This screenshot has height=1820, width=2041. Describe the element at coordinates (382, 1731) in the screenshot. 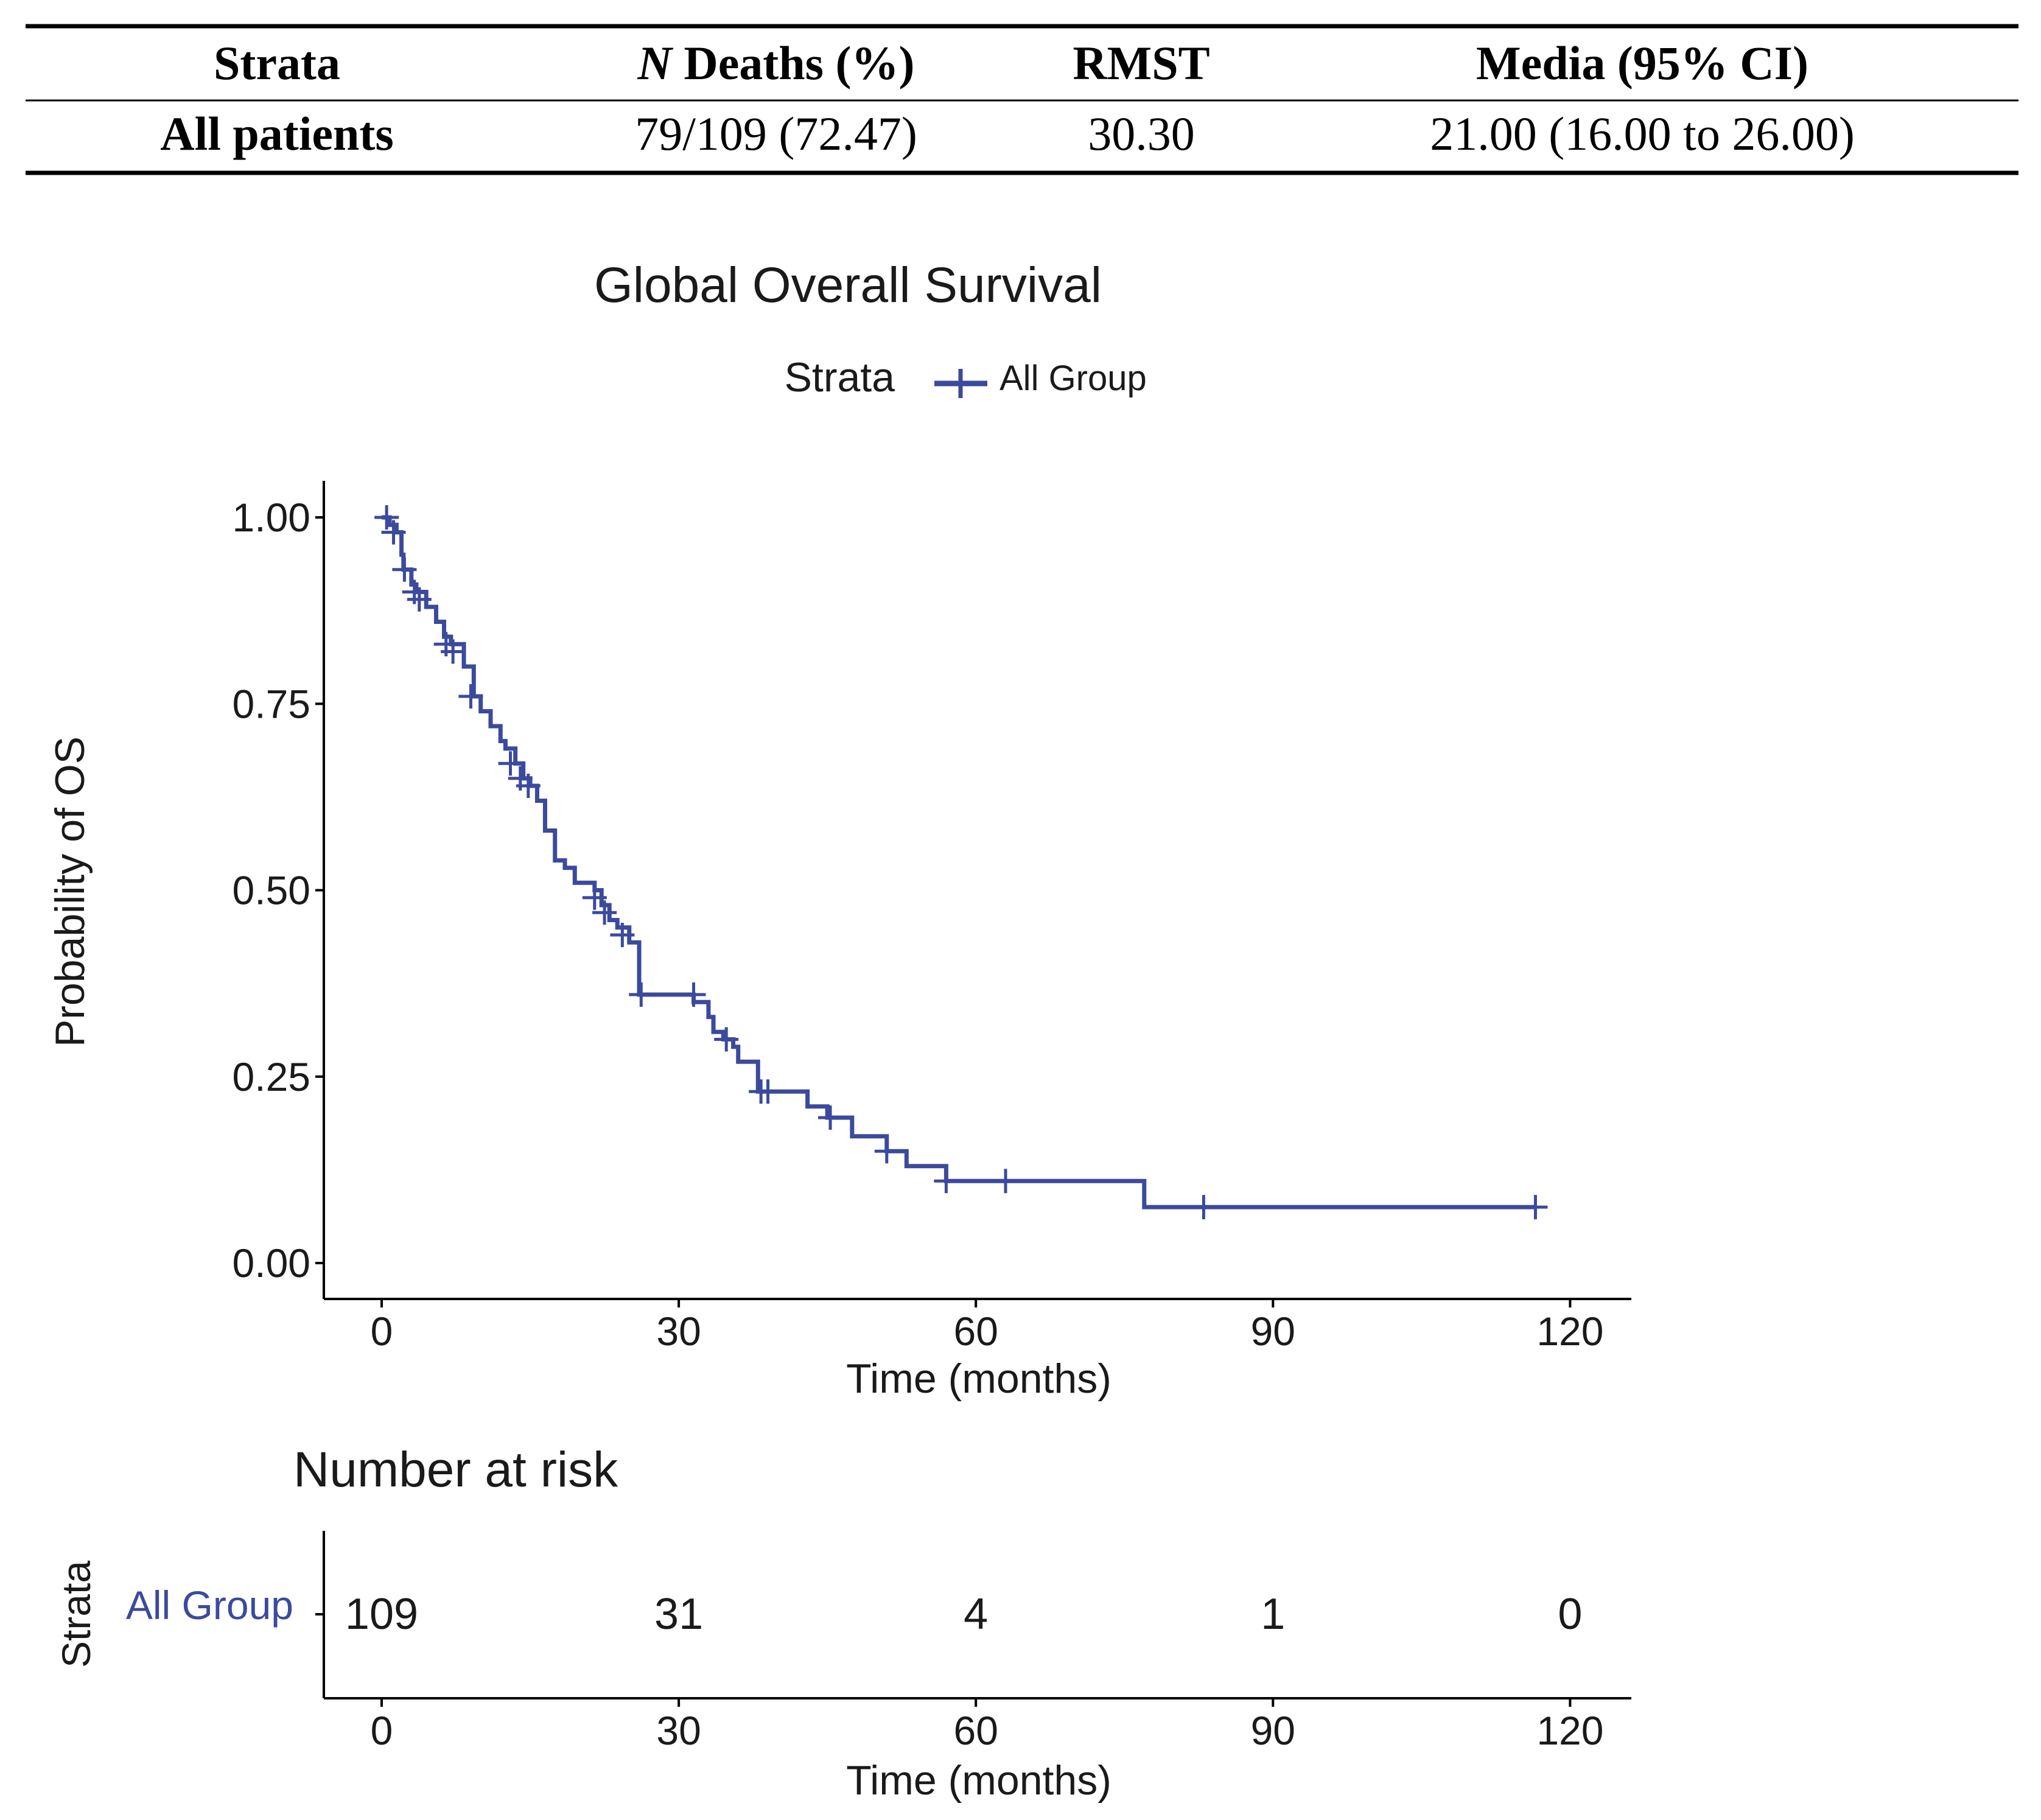

I see `risk-x-tick-label: 0` at that location.